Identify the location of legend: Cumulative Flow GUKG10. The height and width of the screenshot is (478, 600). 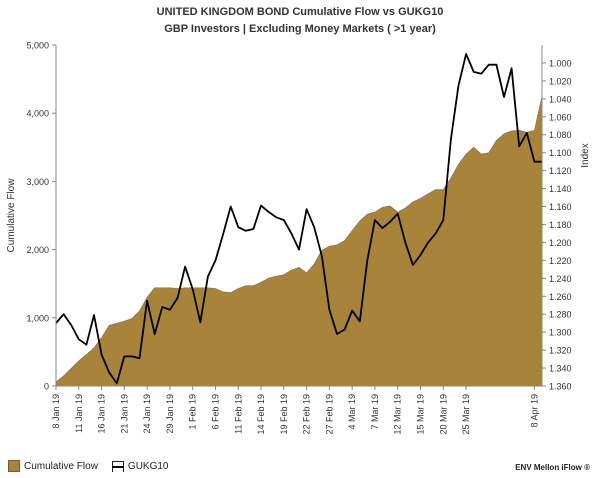
(88, 466).